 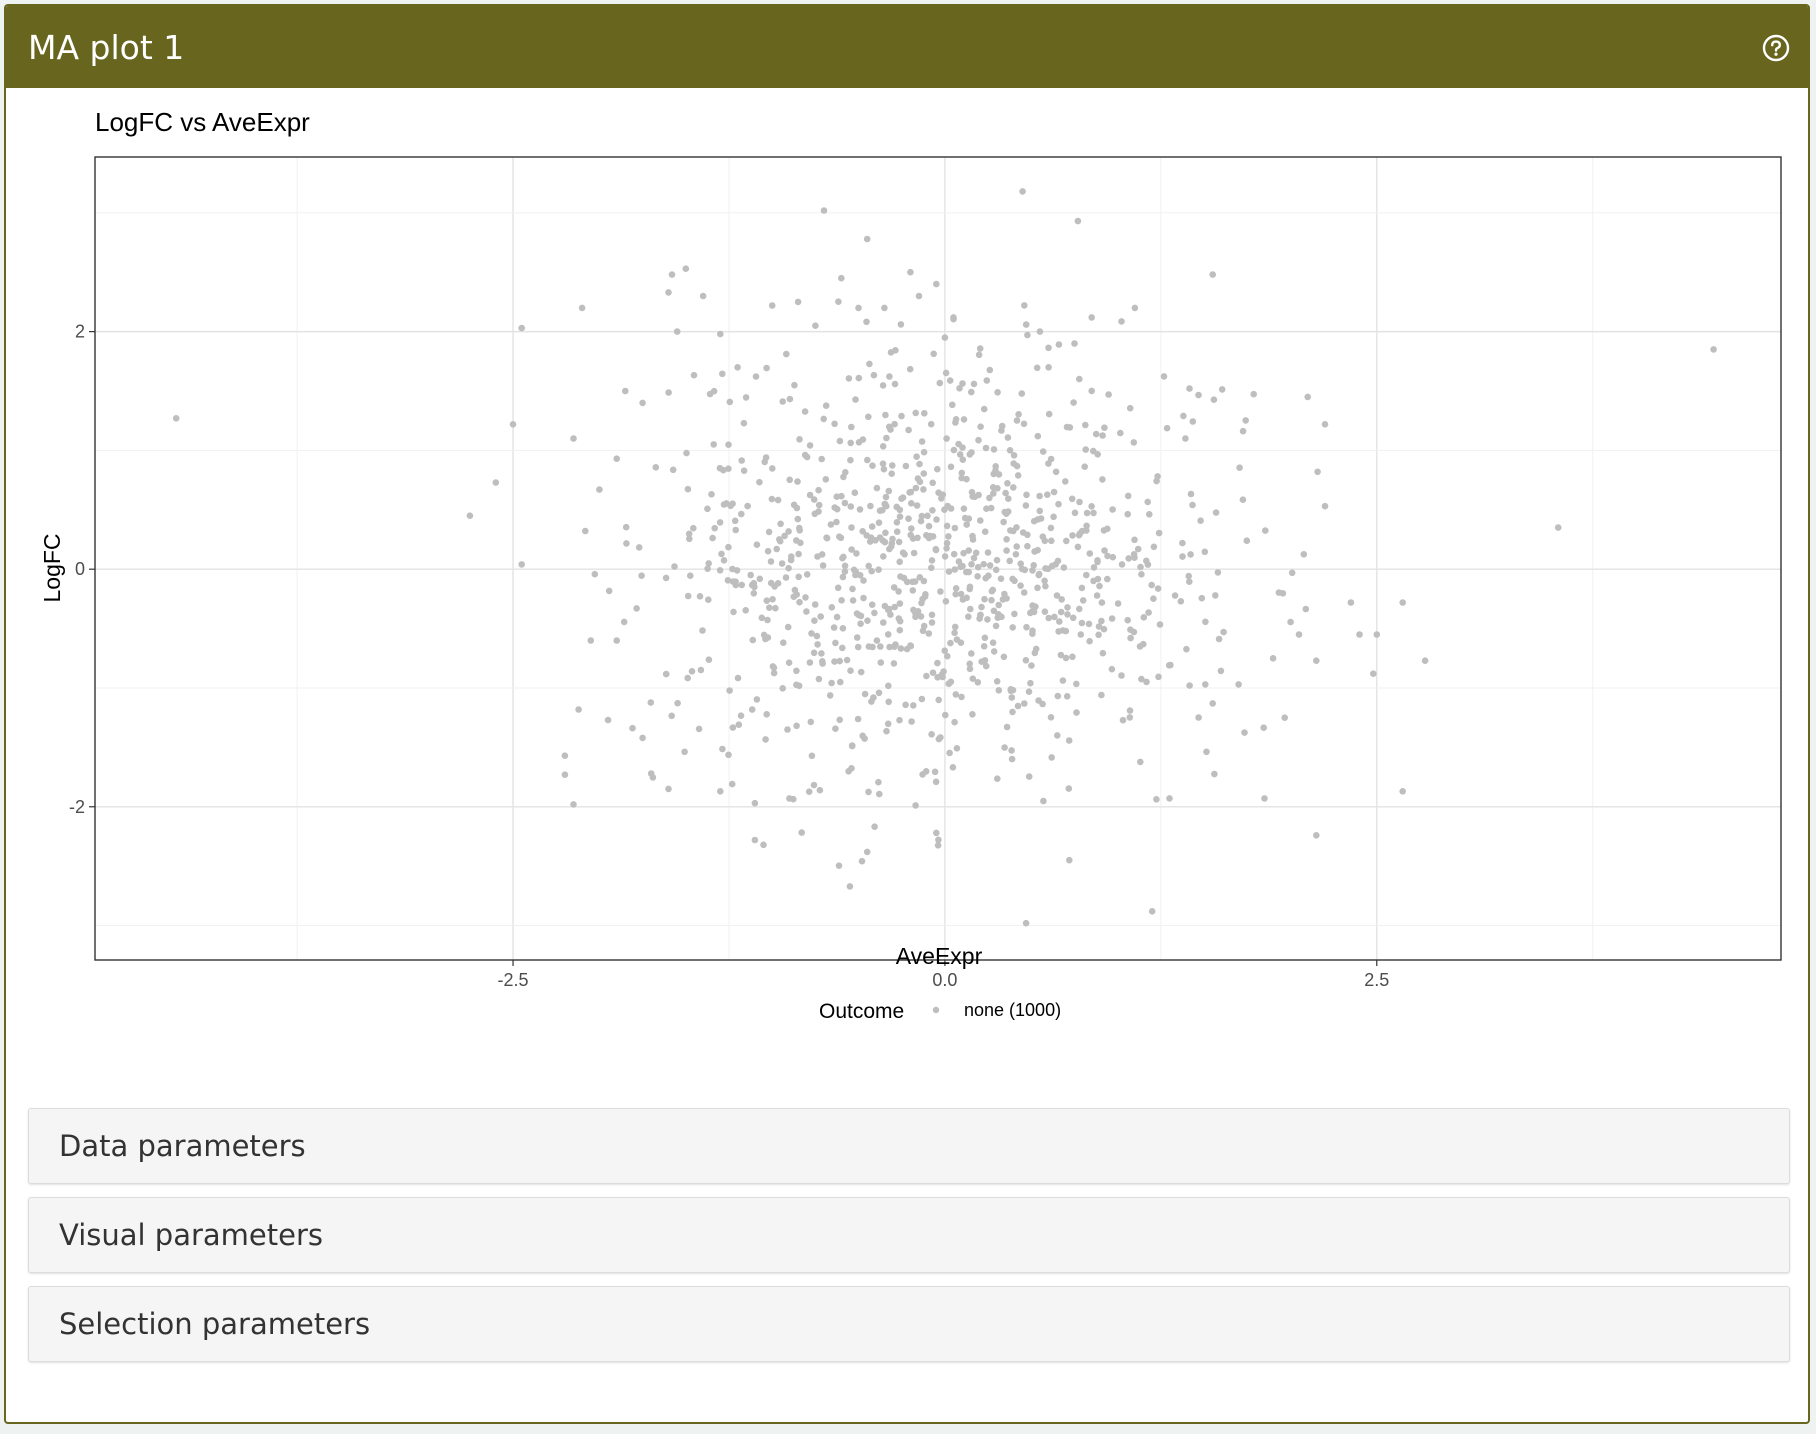 What do you see at coordinates (909, 1235) in the screenshot?
I see `visual-parameters-section: Visual parameters` at bounding box center [909, 1235].